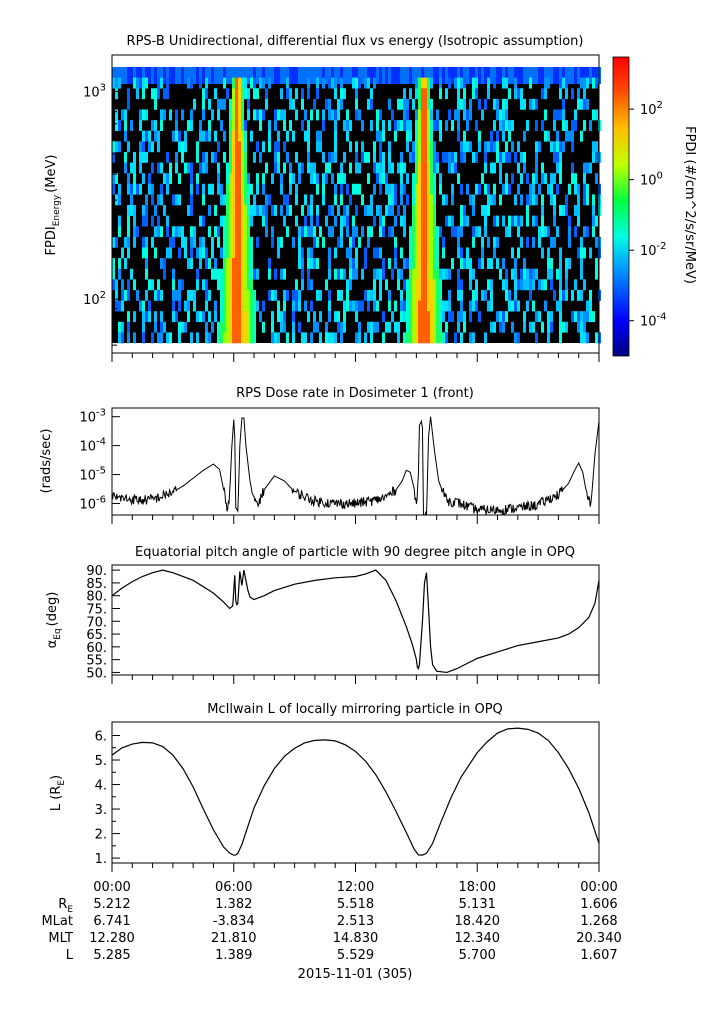  I want to click on colorbar, so click(621, 206).